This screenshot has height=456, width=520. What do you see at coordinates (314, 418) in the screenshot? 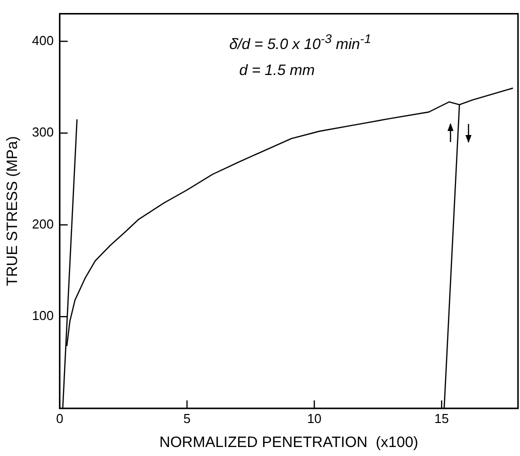
I see `x-tick-label: 10` at bounding box center [314, 418].